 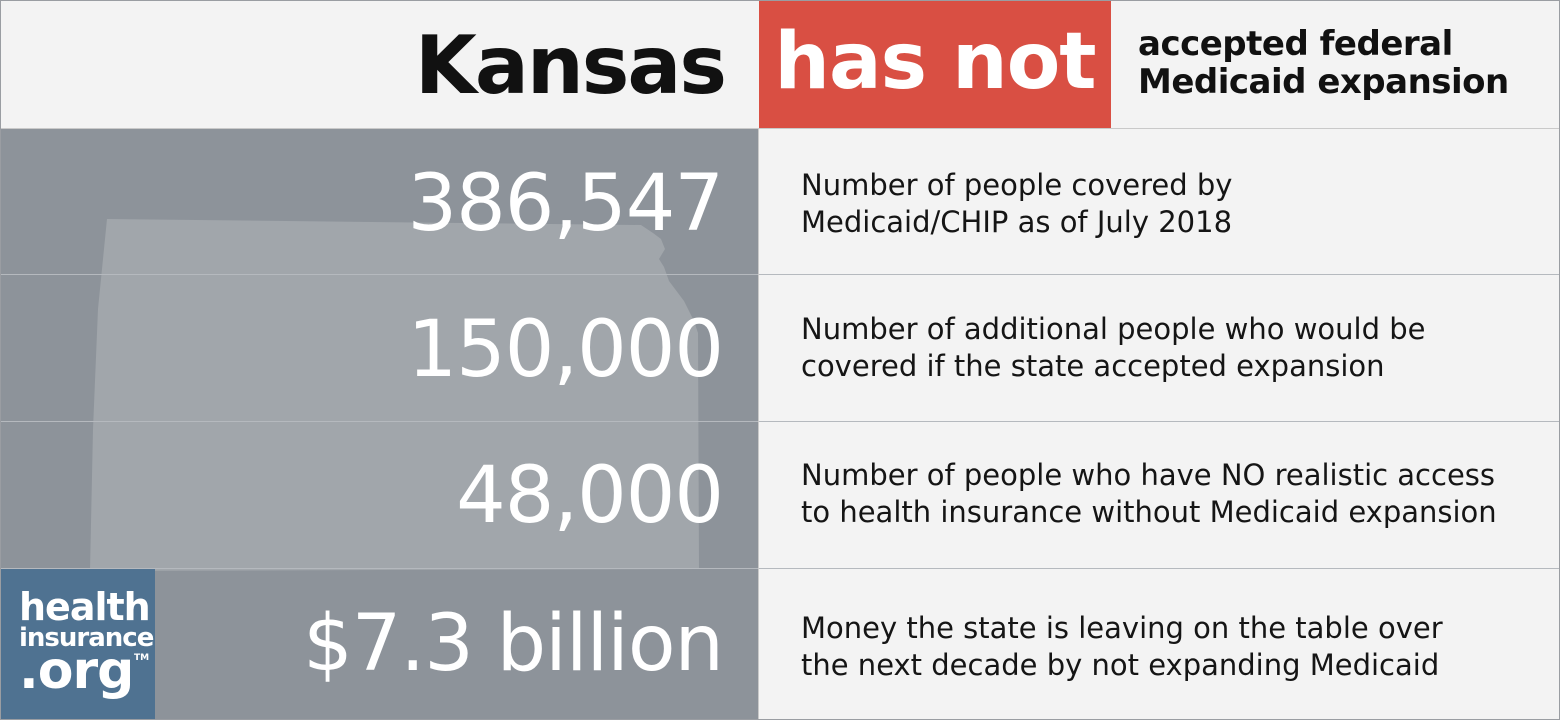 I want to click on column-divider, so click(x=758, y=424).